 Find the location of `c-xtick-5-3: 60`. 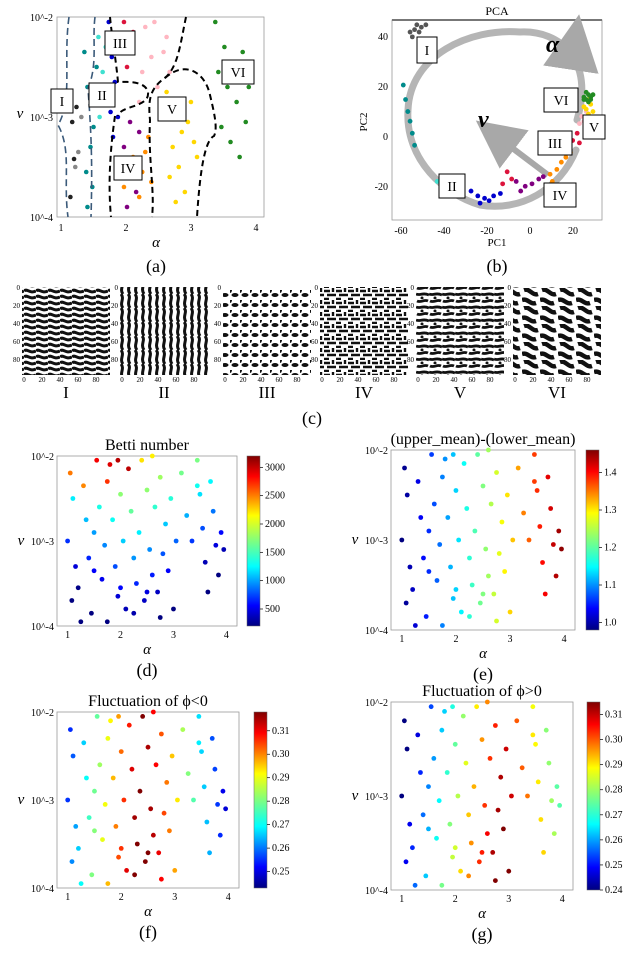

c-xtick-5-3: 60 is located at coordinates (570, 380).